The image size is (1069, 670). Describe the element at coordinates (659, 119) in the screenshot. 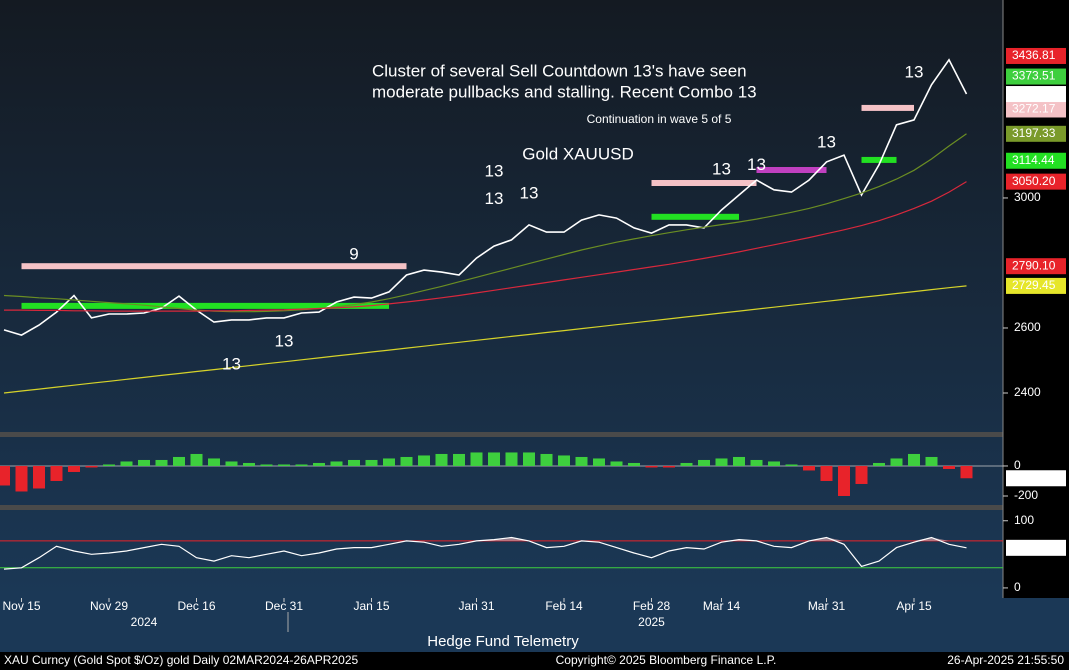

I see `subnote: Continuation in wave 5 of 5` at that location.